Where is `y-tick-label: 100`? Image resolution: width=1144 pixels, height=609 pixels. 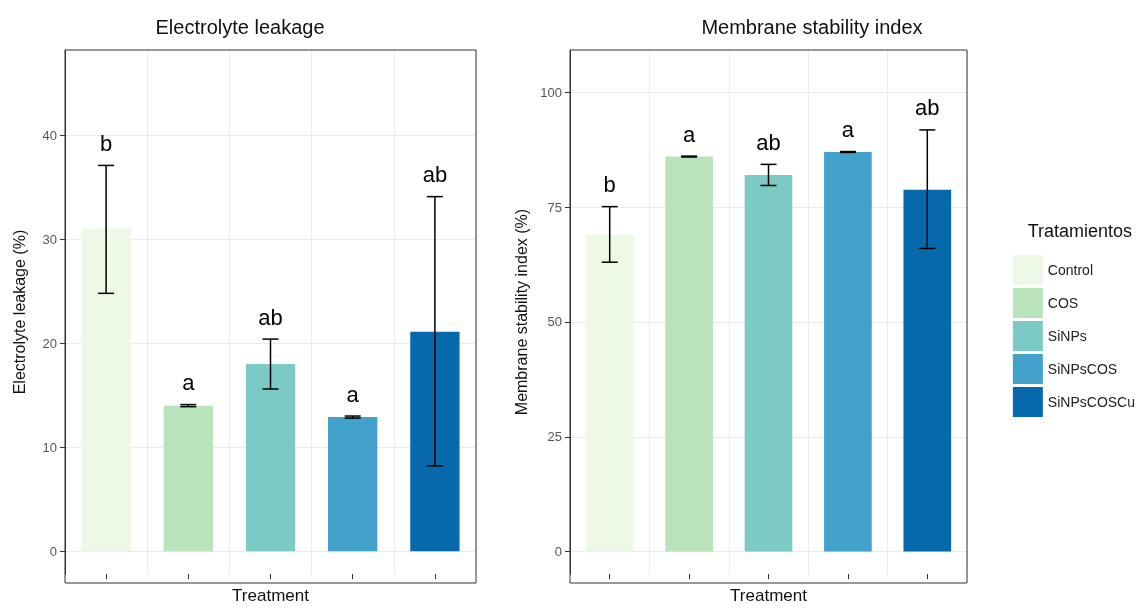 y-tick-label: 100 is located at coordinates (551, 92).